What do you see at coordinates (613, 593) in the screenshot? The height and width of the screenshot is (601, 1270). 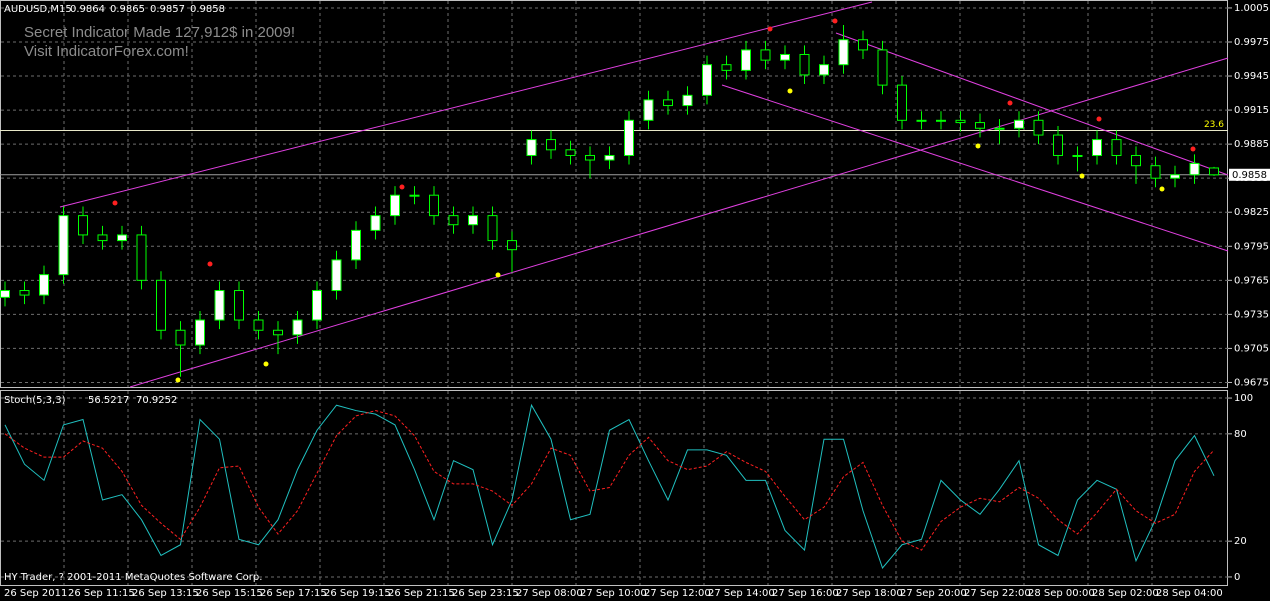 I see `x-tick-label: 27 Sep 10:00` at bounding box center [613, 593].